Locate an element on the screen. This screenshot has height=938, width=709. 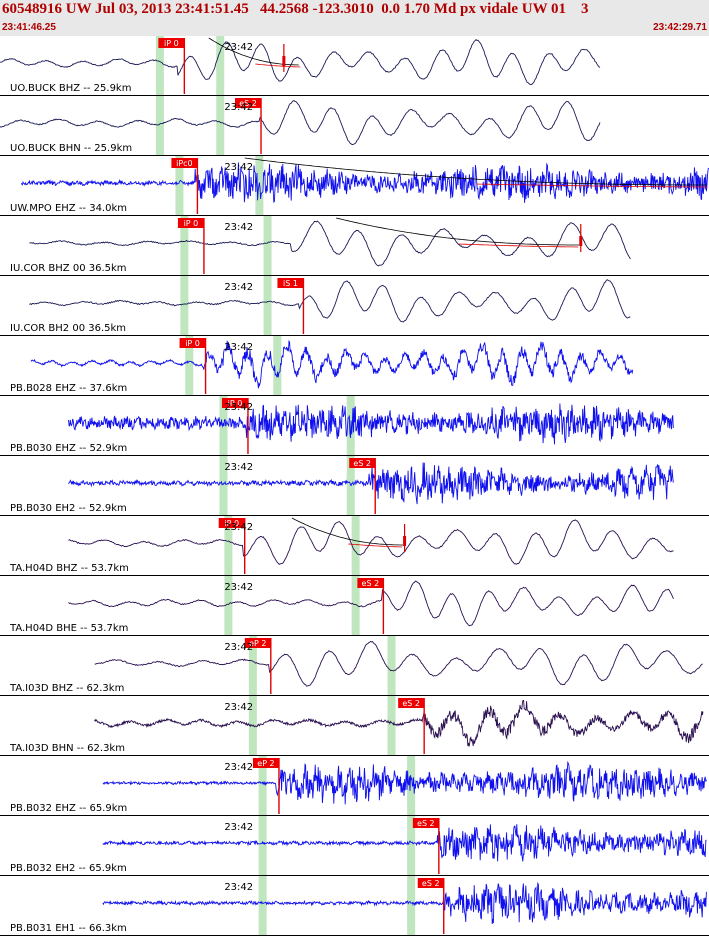
channel-label: UW.MPO EHZ -- 34.0km is located at coordinates (68, 208).